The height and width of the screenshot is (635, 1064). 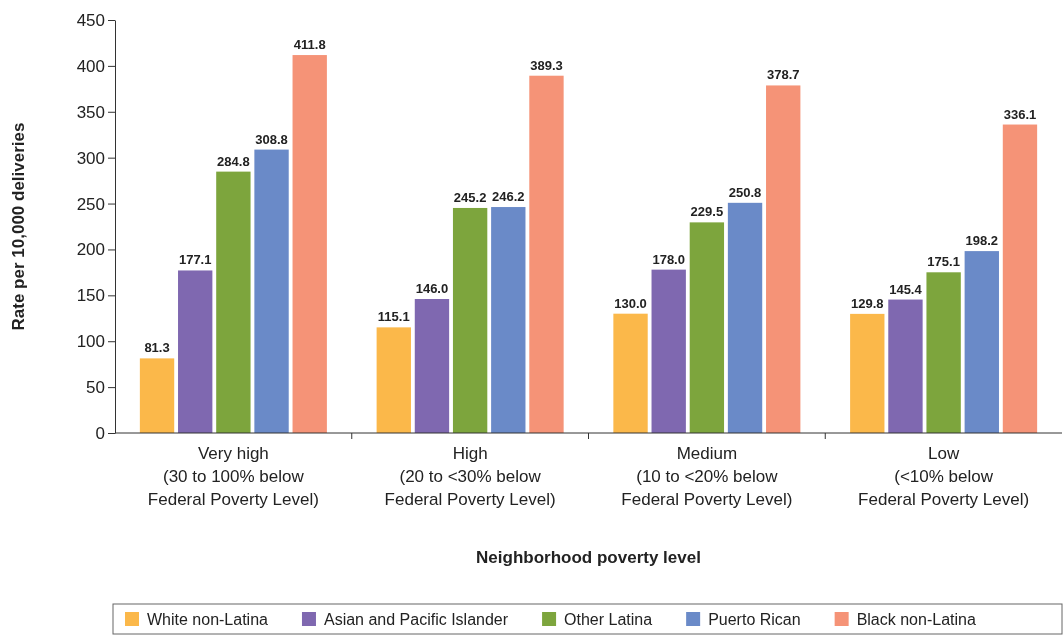 I want to click on y-tick-label: 0, so click(x=100, y=433).